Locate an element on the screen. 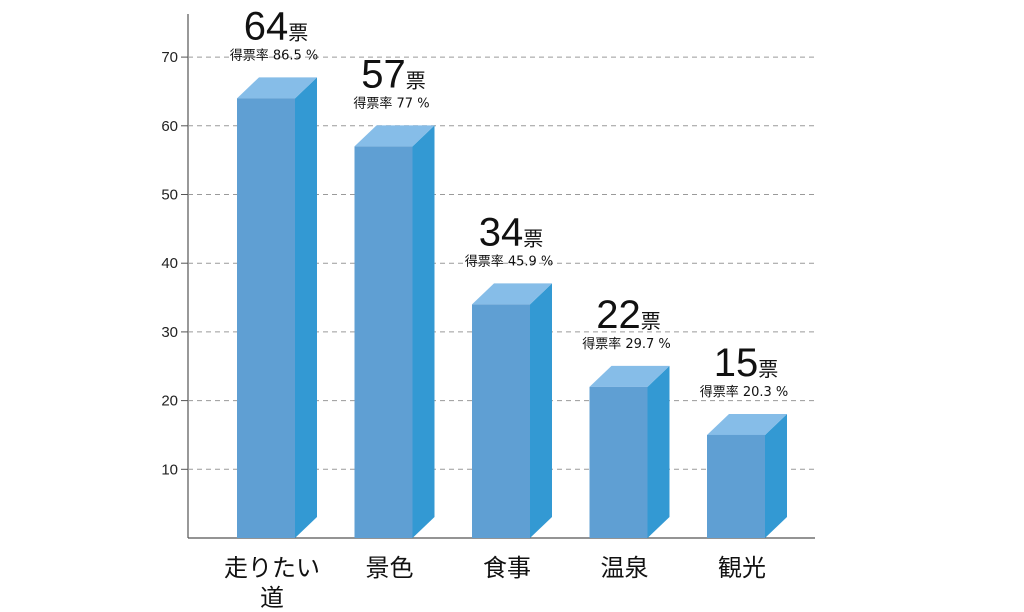  vote-count-label: 64票 is located at coordinates (276, 26).